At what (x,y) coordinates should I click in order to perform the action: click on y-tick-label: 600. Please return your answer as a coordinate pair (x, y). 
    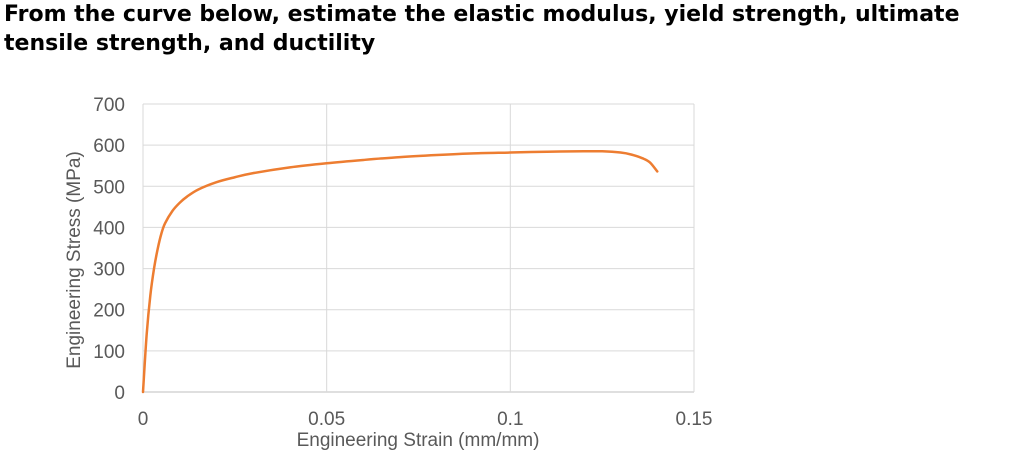
    Looking at the image, I should click on (109, 146).